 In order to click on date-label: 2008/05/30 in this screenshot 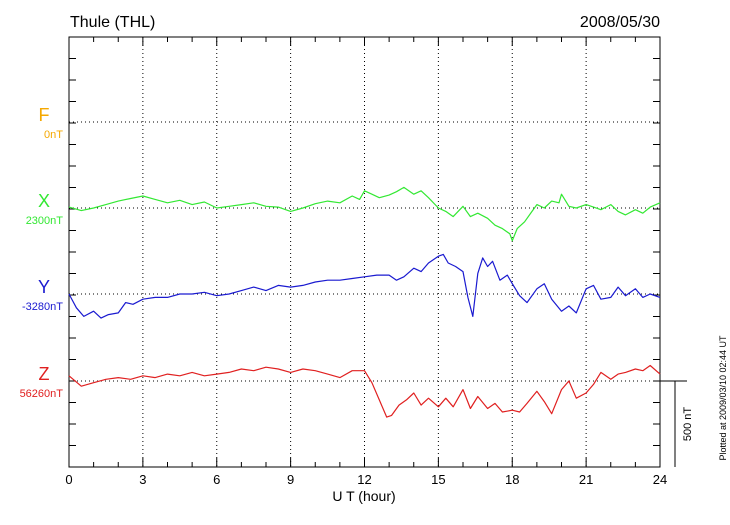, I will do `click(620, 22)`.